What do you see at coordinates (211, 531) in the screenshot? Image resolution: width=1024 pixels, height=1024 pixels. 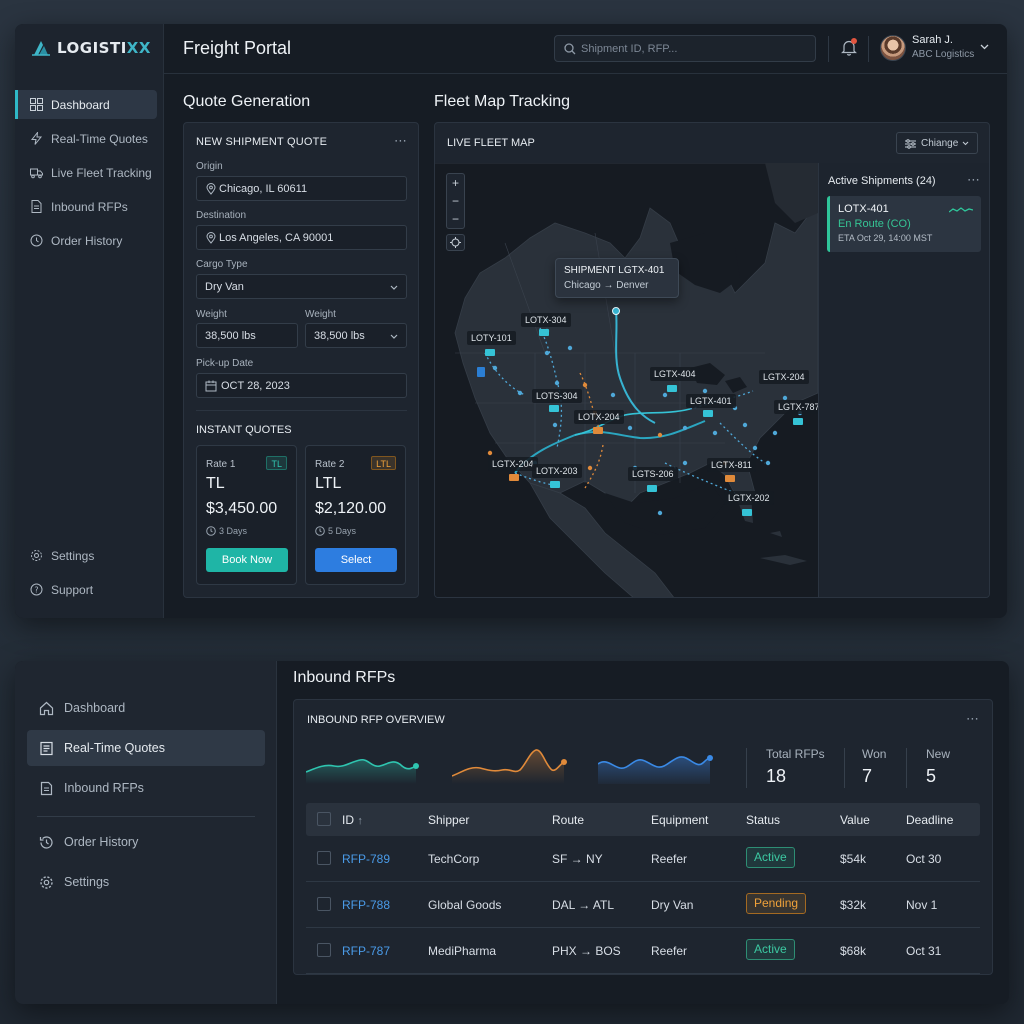 I see `clock-icon` at bounding box center [211, 531].